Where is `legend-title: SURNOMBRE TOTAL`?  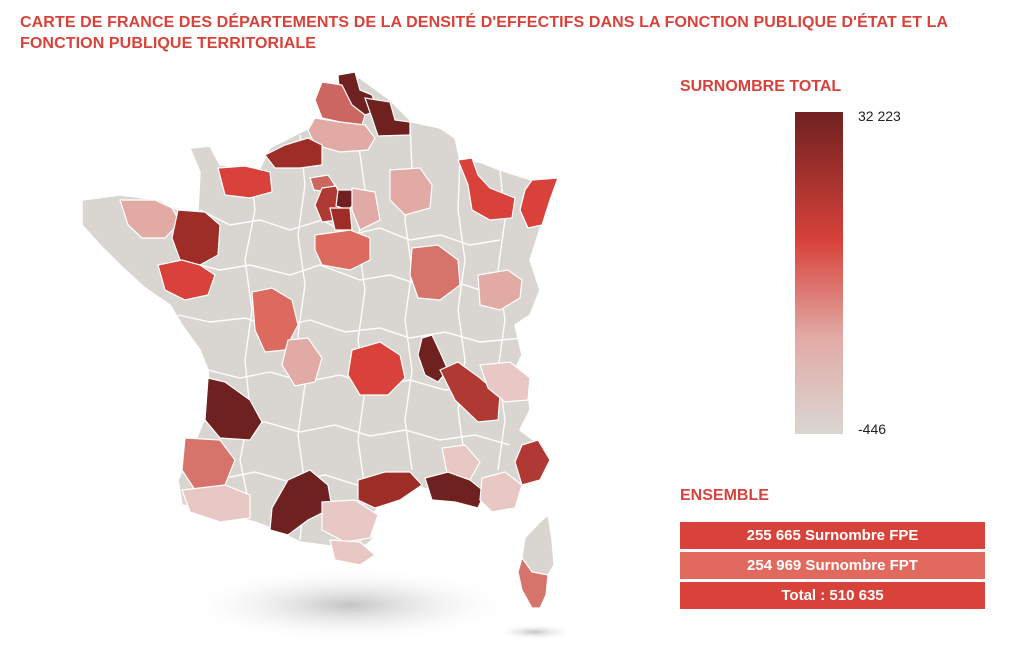
legend-title: SURNOMBRE TOTAL is located at coordinates (761, 86).